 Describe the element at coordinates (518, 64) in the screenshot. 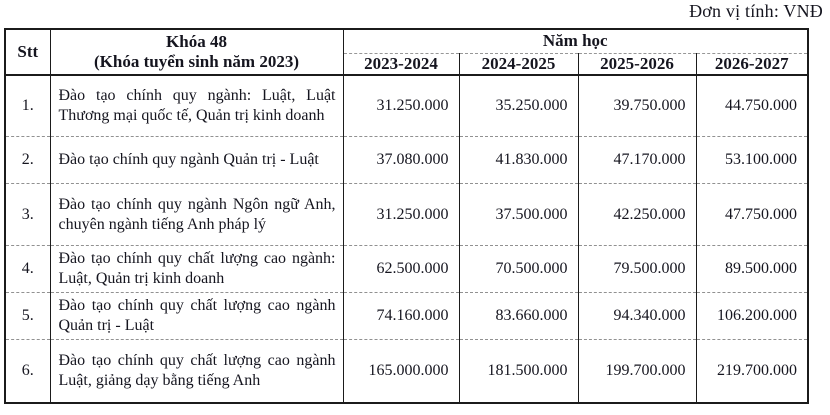

I see `header-year-2: 2024-2025` at that location.